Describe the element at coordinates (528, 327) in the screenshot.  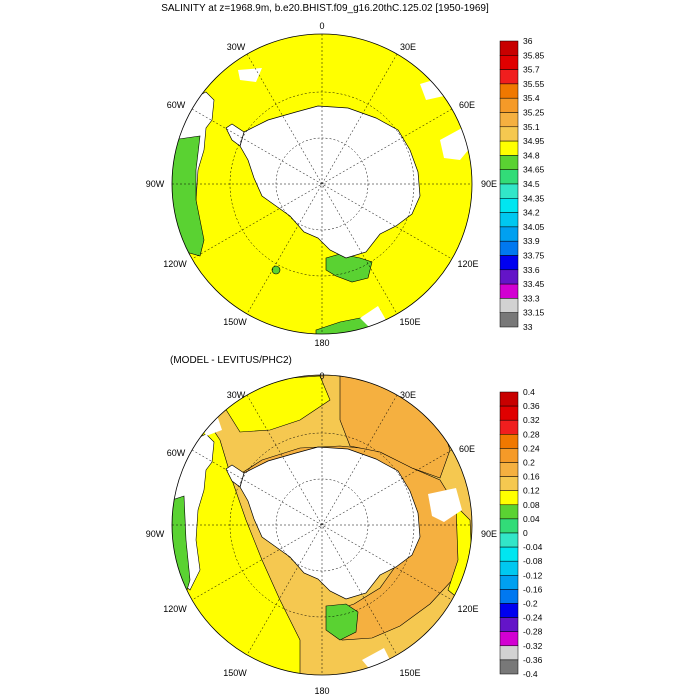
I see `top-colorbar-label: 33` at that location.